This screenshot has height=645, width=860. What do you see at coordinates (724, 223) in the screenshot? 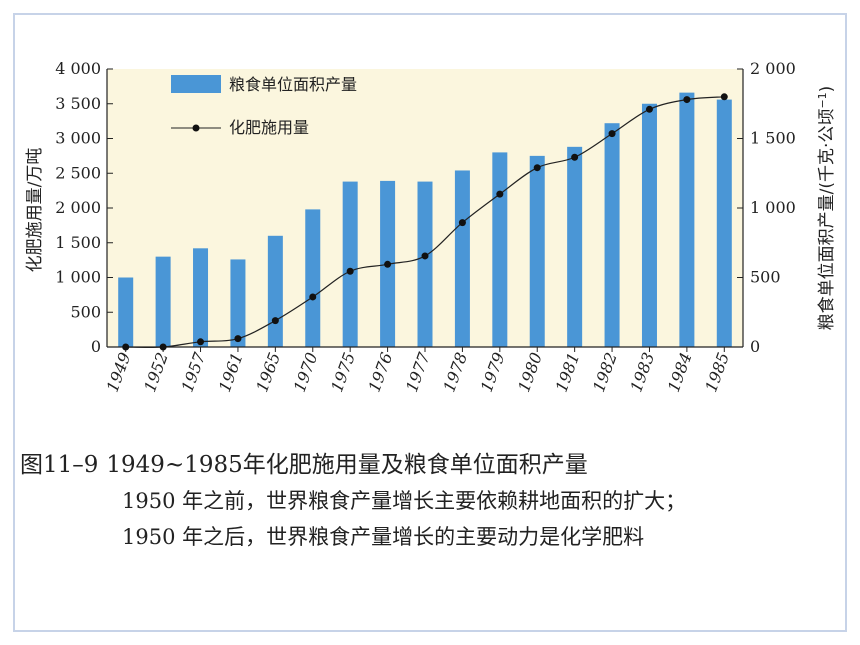
I see `bar-1985` at bounding box center [724, 223].